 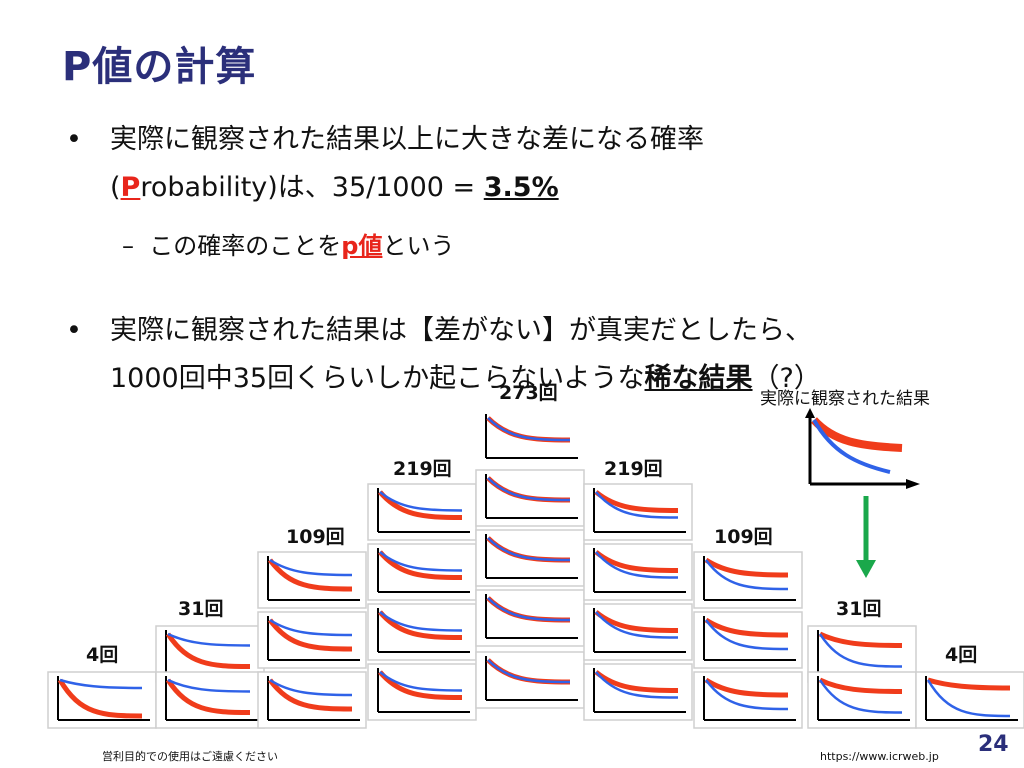 I want to click on count-col-9: 4回, so click(x=961, y=655).